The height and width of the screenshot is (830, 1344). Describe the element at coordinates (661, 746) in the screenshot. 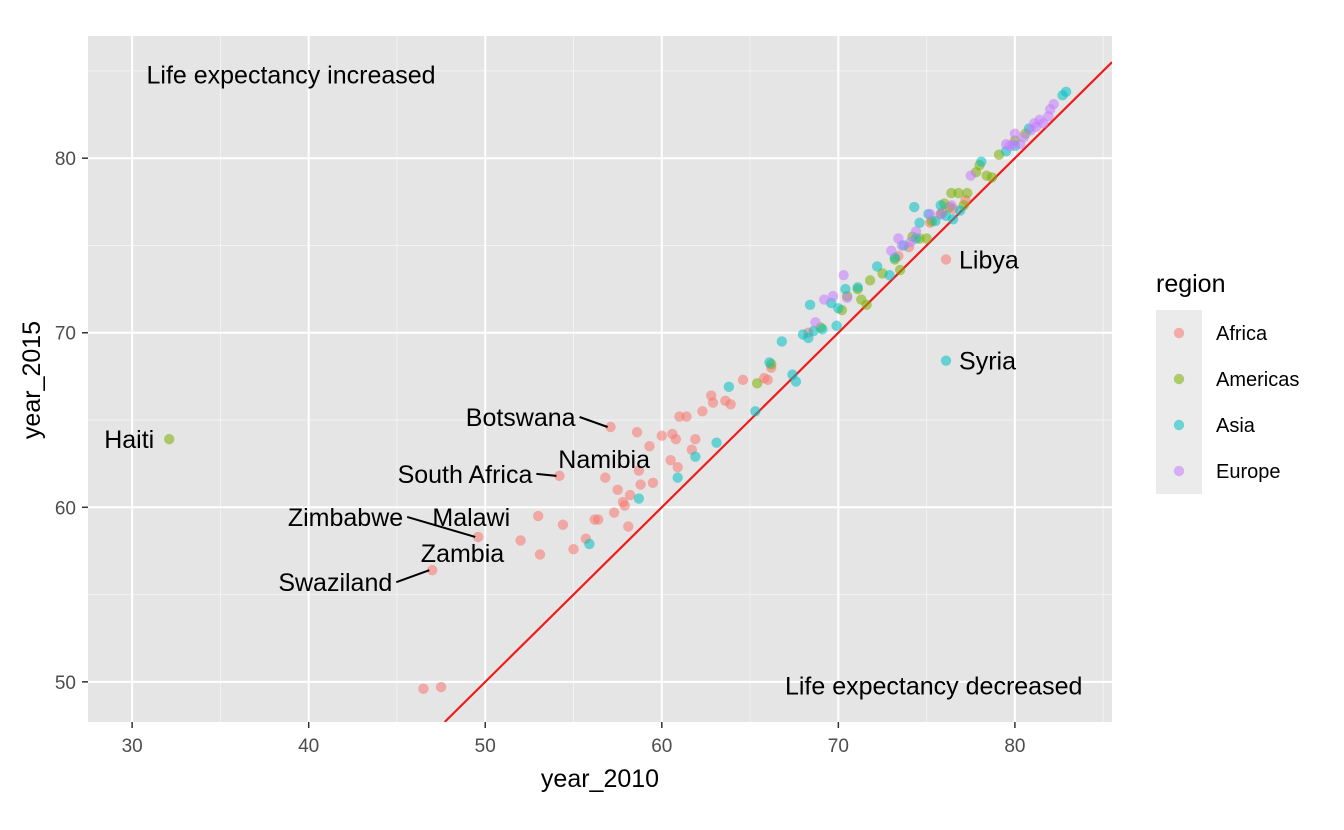

I see `x-tick-label: 60` at that location.